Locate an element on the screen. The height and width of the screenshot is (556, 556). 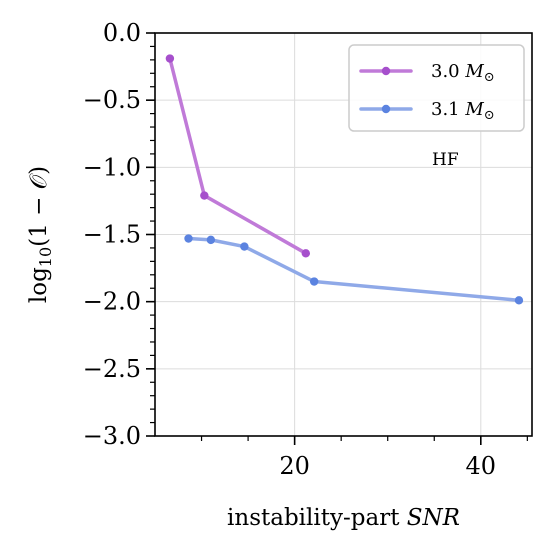
y-tick-label: −1.0 is located at coordinates (112, 167).